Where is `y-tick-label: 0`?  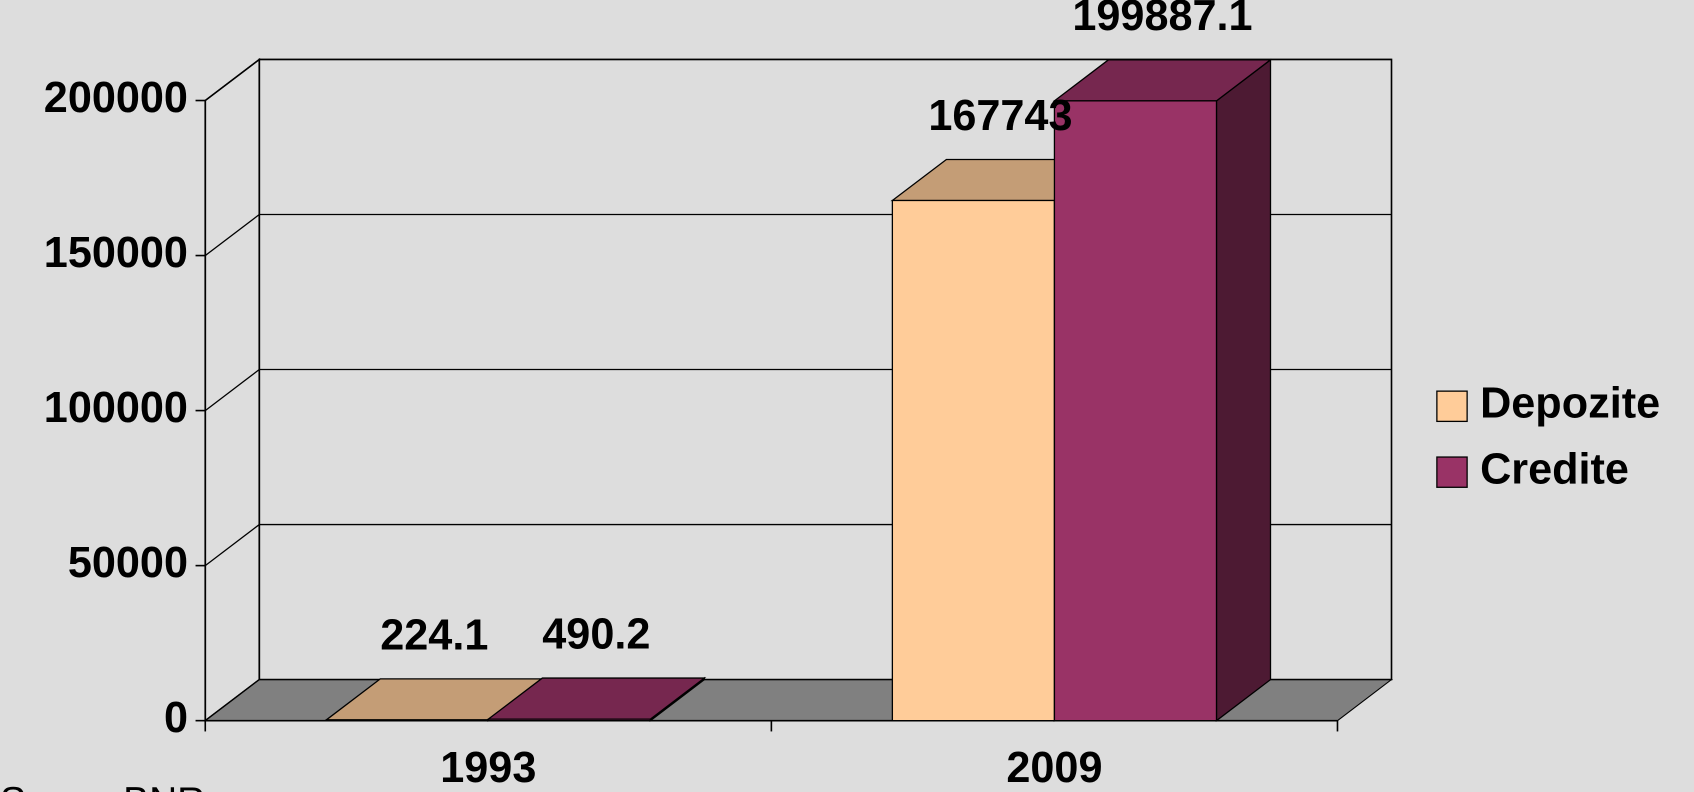
y-tick-label: 0 is located at coordinates (176, 718).